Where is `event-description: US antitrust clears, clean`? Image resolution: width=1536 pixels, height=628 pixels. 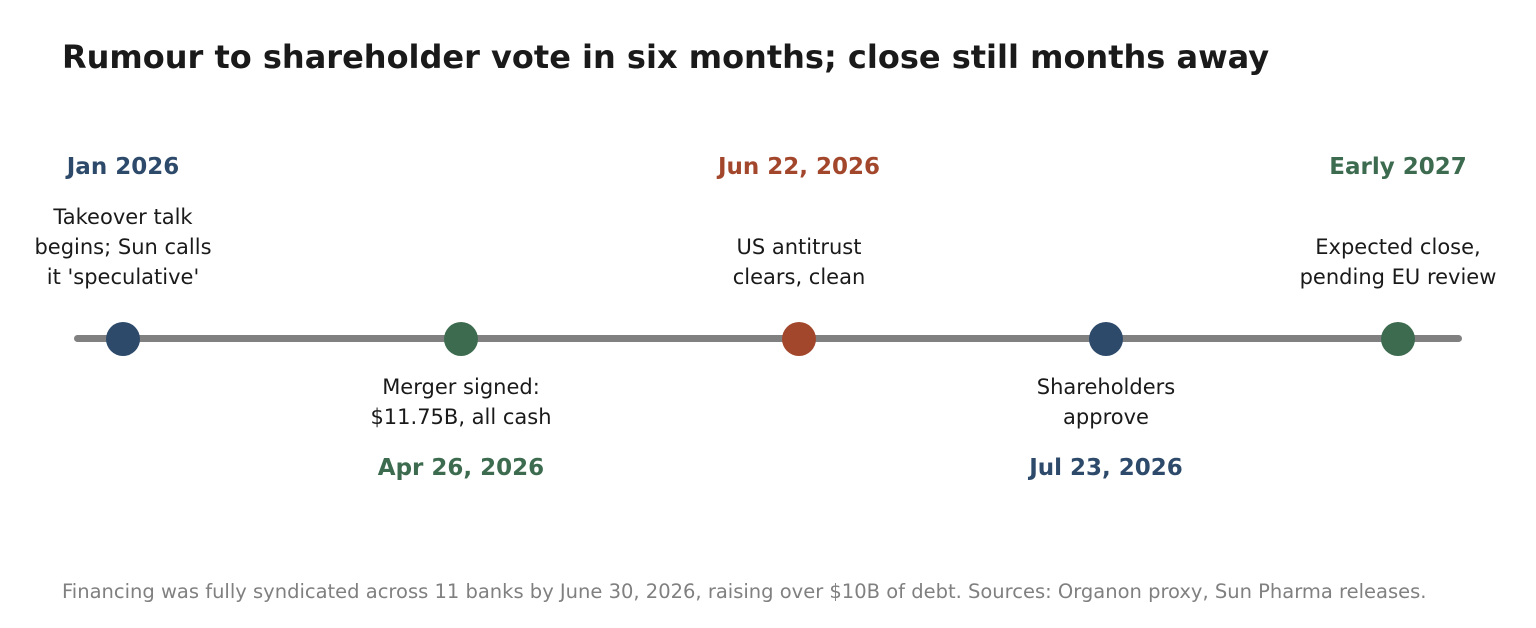
event-description: US antitrust clears, clean is located at coordinates (799, 262).